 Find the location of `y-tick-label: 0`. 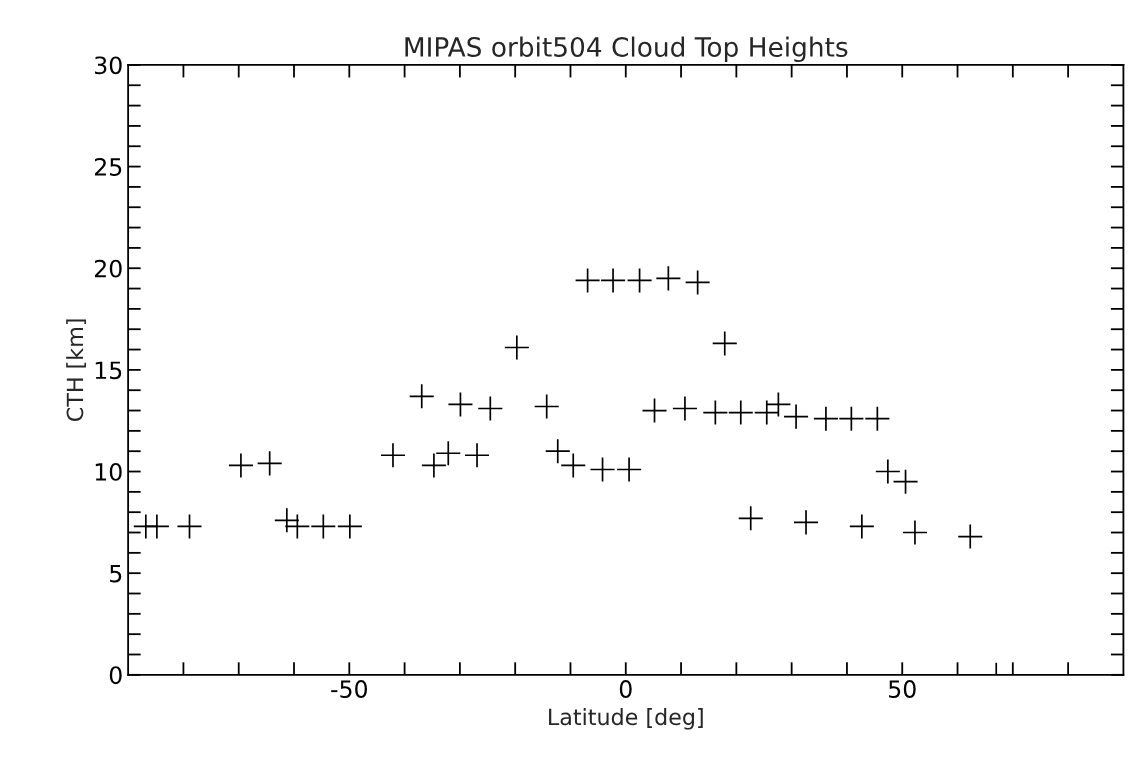

y-tick-label: 0 is located at coordinates (115, 675).